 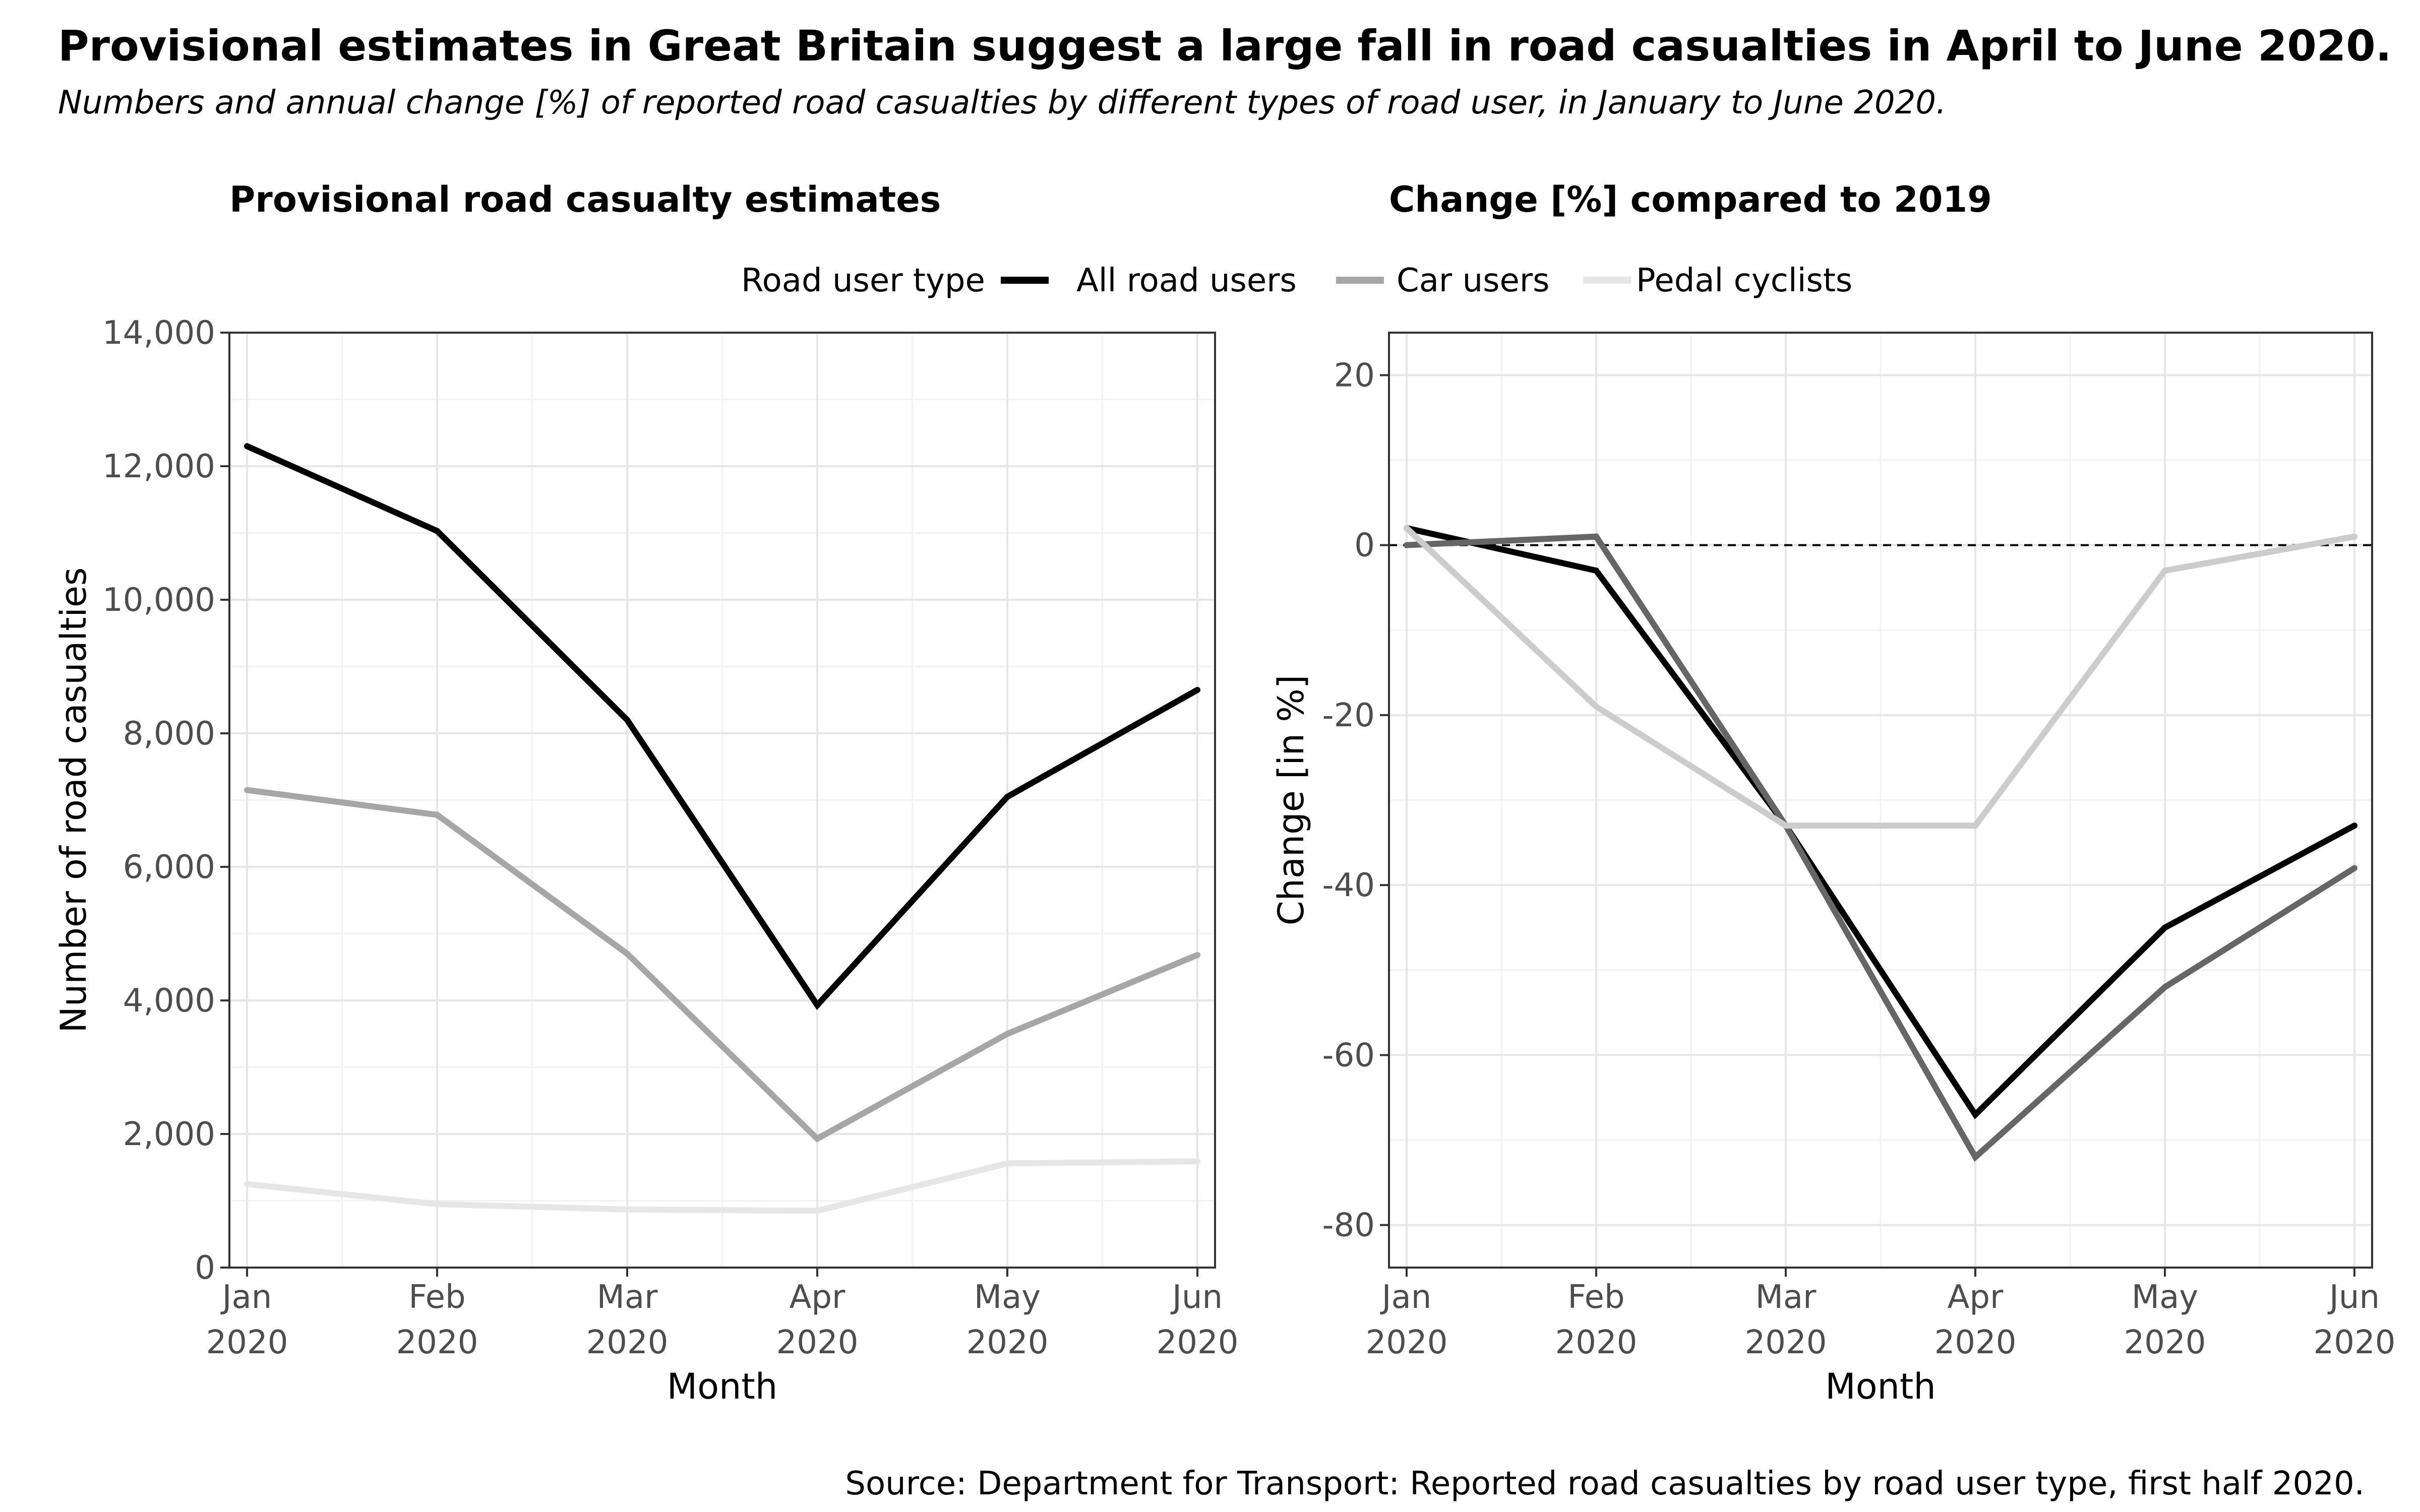 I want to click on y-tick-label: 12,000, so click(x=158, y=466).